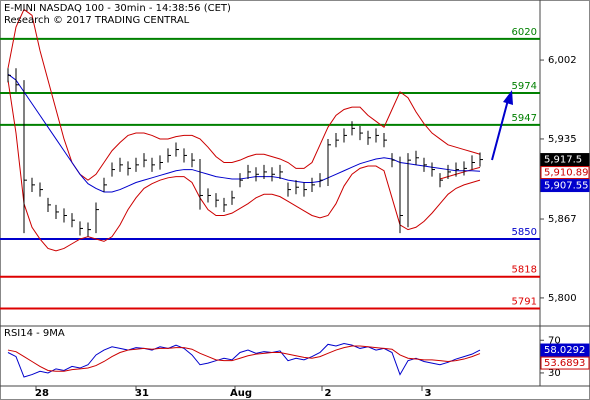 Image resolution: width=590 pixels, height=400 pixels. I want to click on price-box-label: 5,907.55, so click(566, 186).